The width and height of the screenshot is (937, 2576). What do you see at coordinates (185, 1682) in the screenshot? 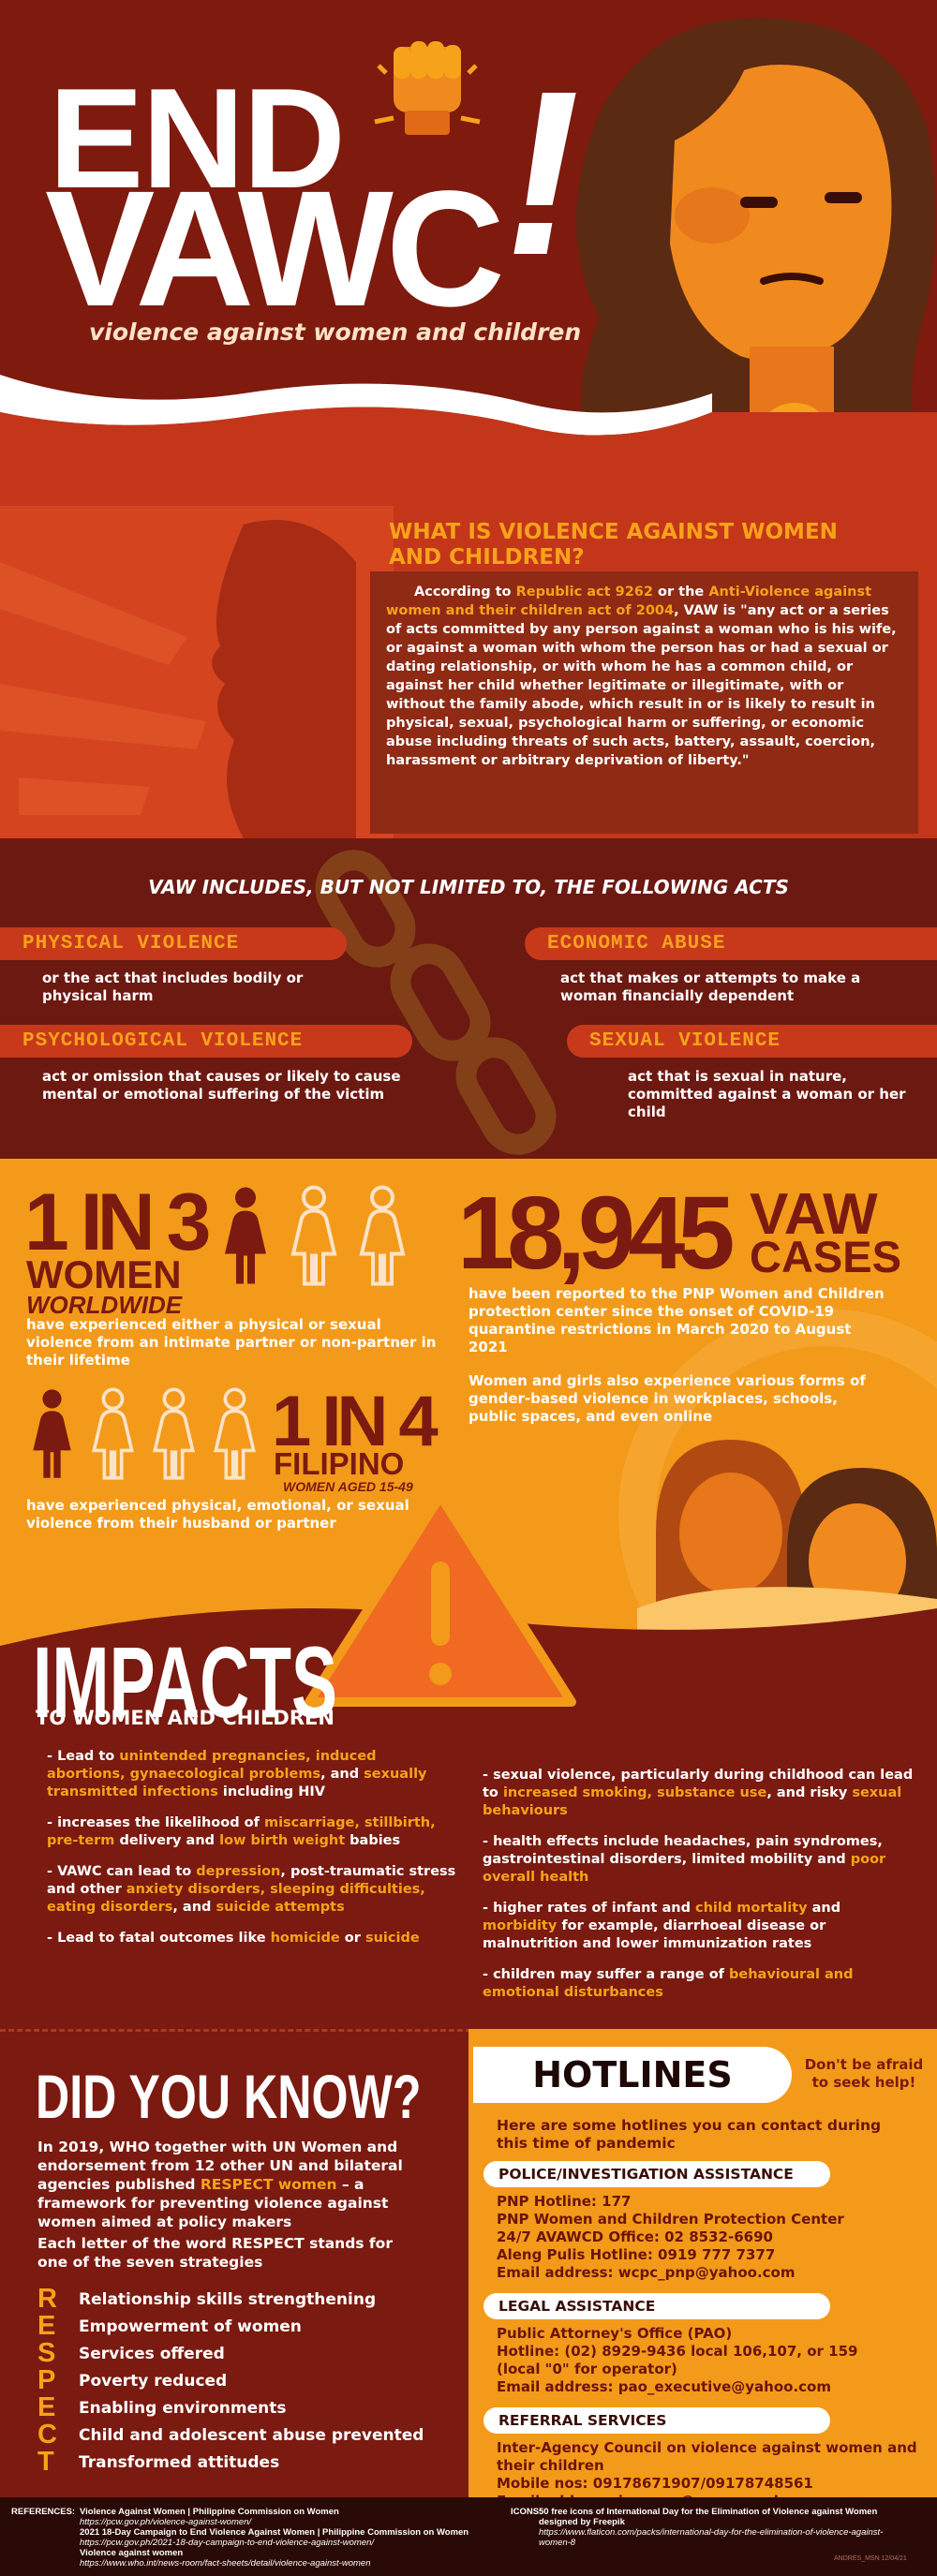
I see `impacts-title: IMPACTS` at bounding box center [185, 1682].